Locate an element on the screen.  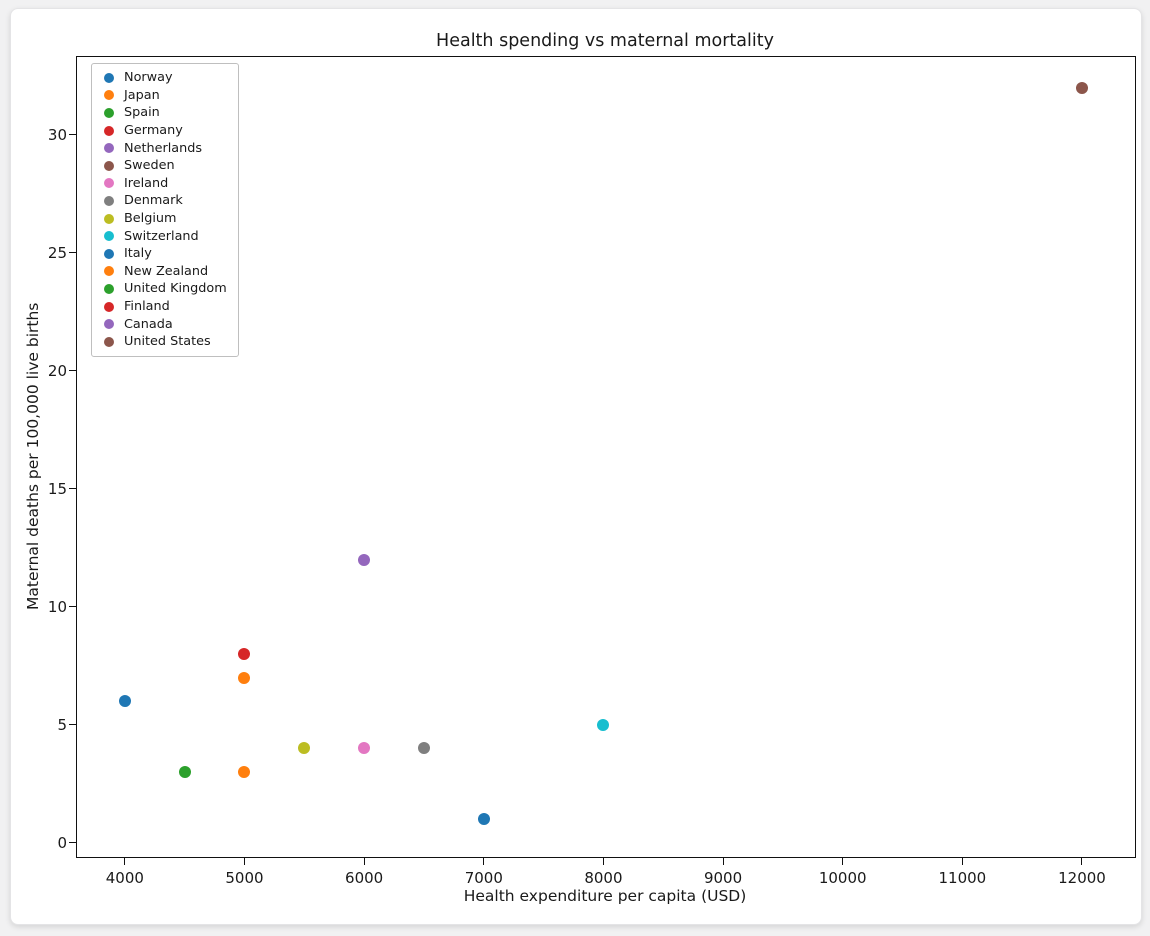
legend-label: Canada is located at coordinates (148, 324).